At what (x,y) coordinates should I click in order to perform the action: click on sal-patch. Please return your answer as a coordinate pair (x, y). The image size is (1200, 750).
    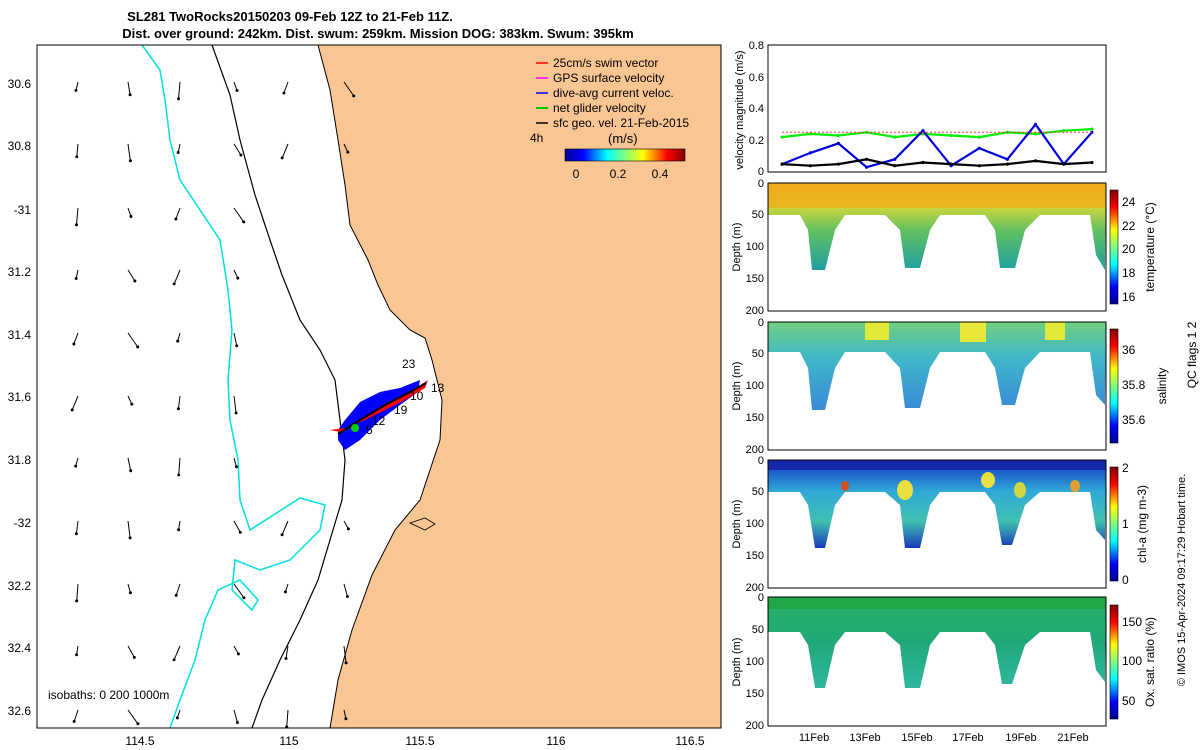
    Looking at the image, I should click on (973, 332).